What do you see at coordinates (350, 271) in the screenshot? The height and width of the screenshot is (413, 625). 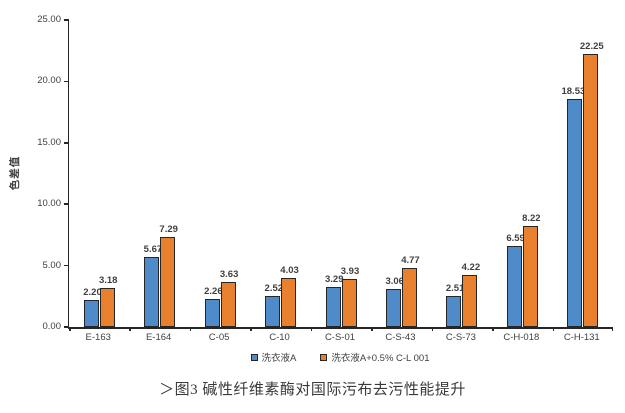 I see `bar-value-label: 3.93` at bounding box center [350, 271].